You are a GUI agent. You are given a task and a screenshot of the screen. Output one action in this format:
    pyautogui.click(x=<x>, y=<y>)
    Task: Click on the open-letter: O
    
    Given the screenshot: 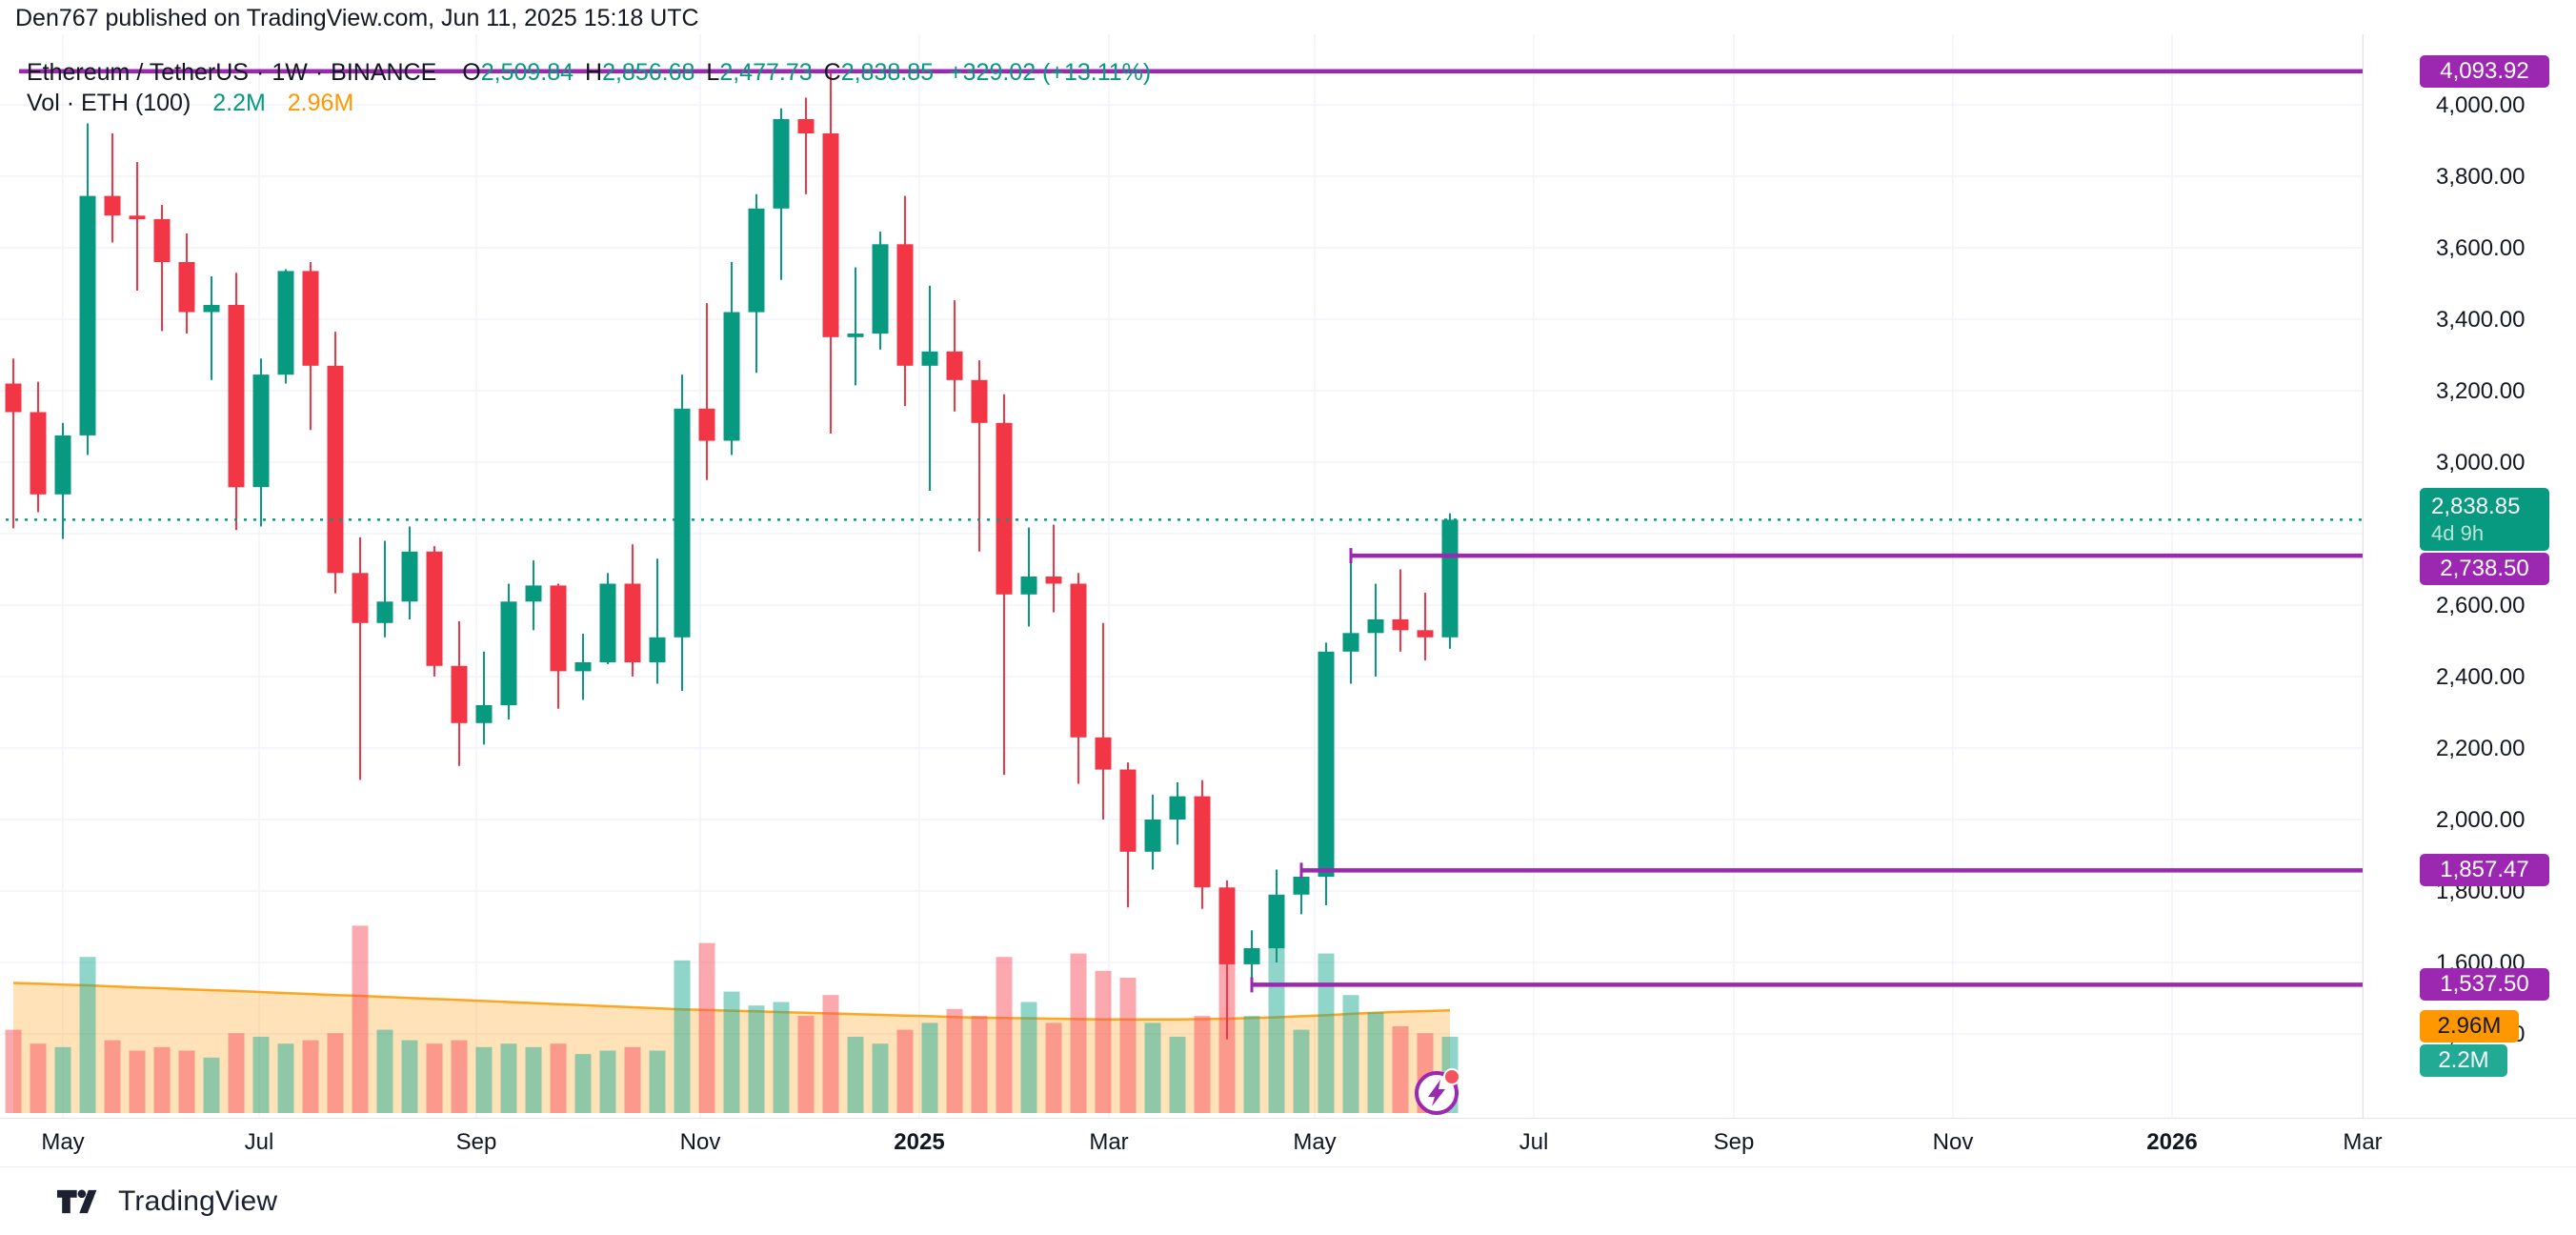 What is the action you would take?
    pyautogui.click(x=471, y=72)
    